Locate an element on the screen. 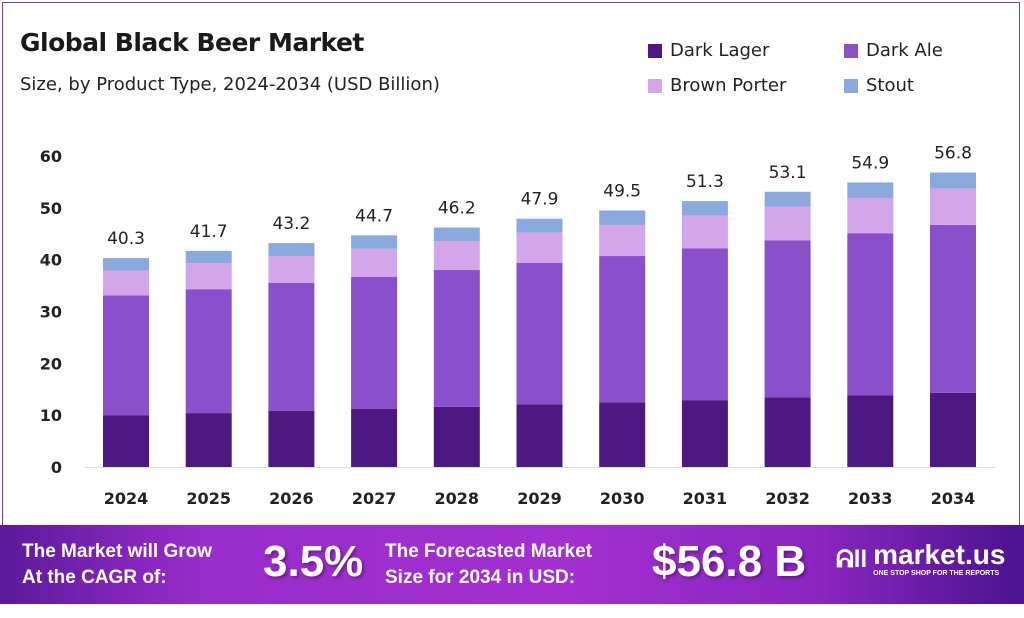 This screenshot has height=618, width=1024. logo-icon: ᕱll is located at coordinates (852, 559).